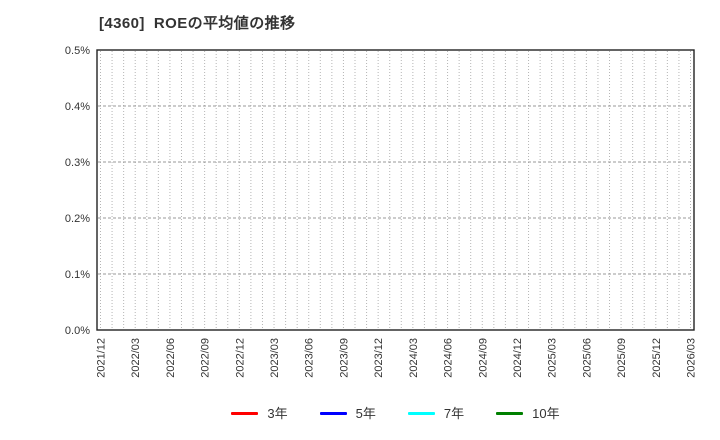 Image resolution: width=720 pixels, height=440 pixels. Describe the element at coordinates (510, 413) in the screenshot. I see `legend-line-10y` at that location.